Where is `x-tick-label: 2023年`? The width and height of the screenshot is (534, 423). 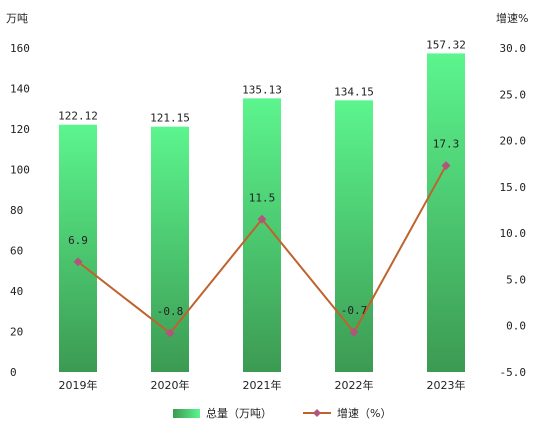
x-tick-label: 2023年 is located at coordinates (446, 385).